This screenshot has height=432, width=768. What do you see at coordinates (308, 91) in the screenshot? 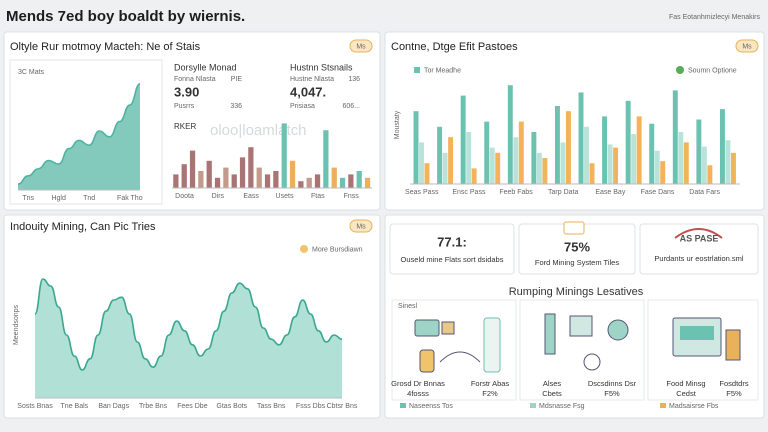
I see `stat-big: 4,047.` at bounding box center [308, 91].